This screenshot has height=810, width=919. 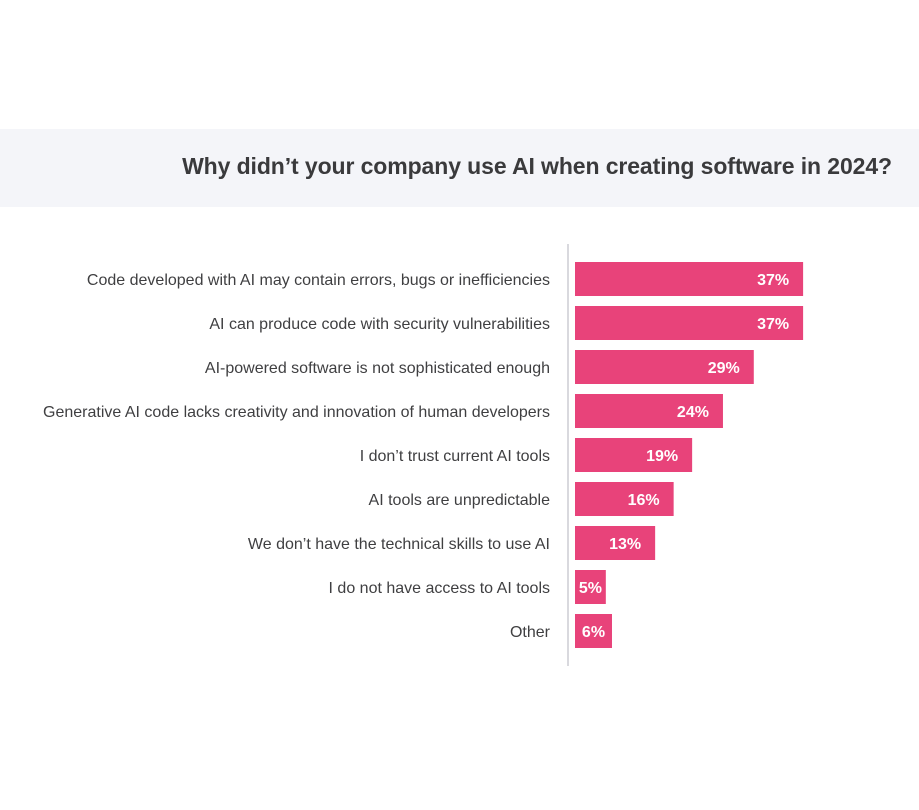 What do you see at coordinates (644, 500) in the screenshot?
I see `value-label: 16%` at bounding box center [644, 500].